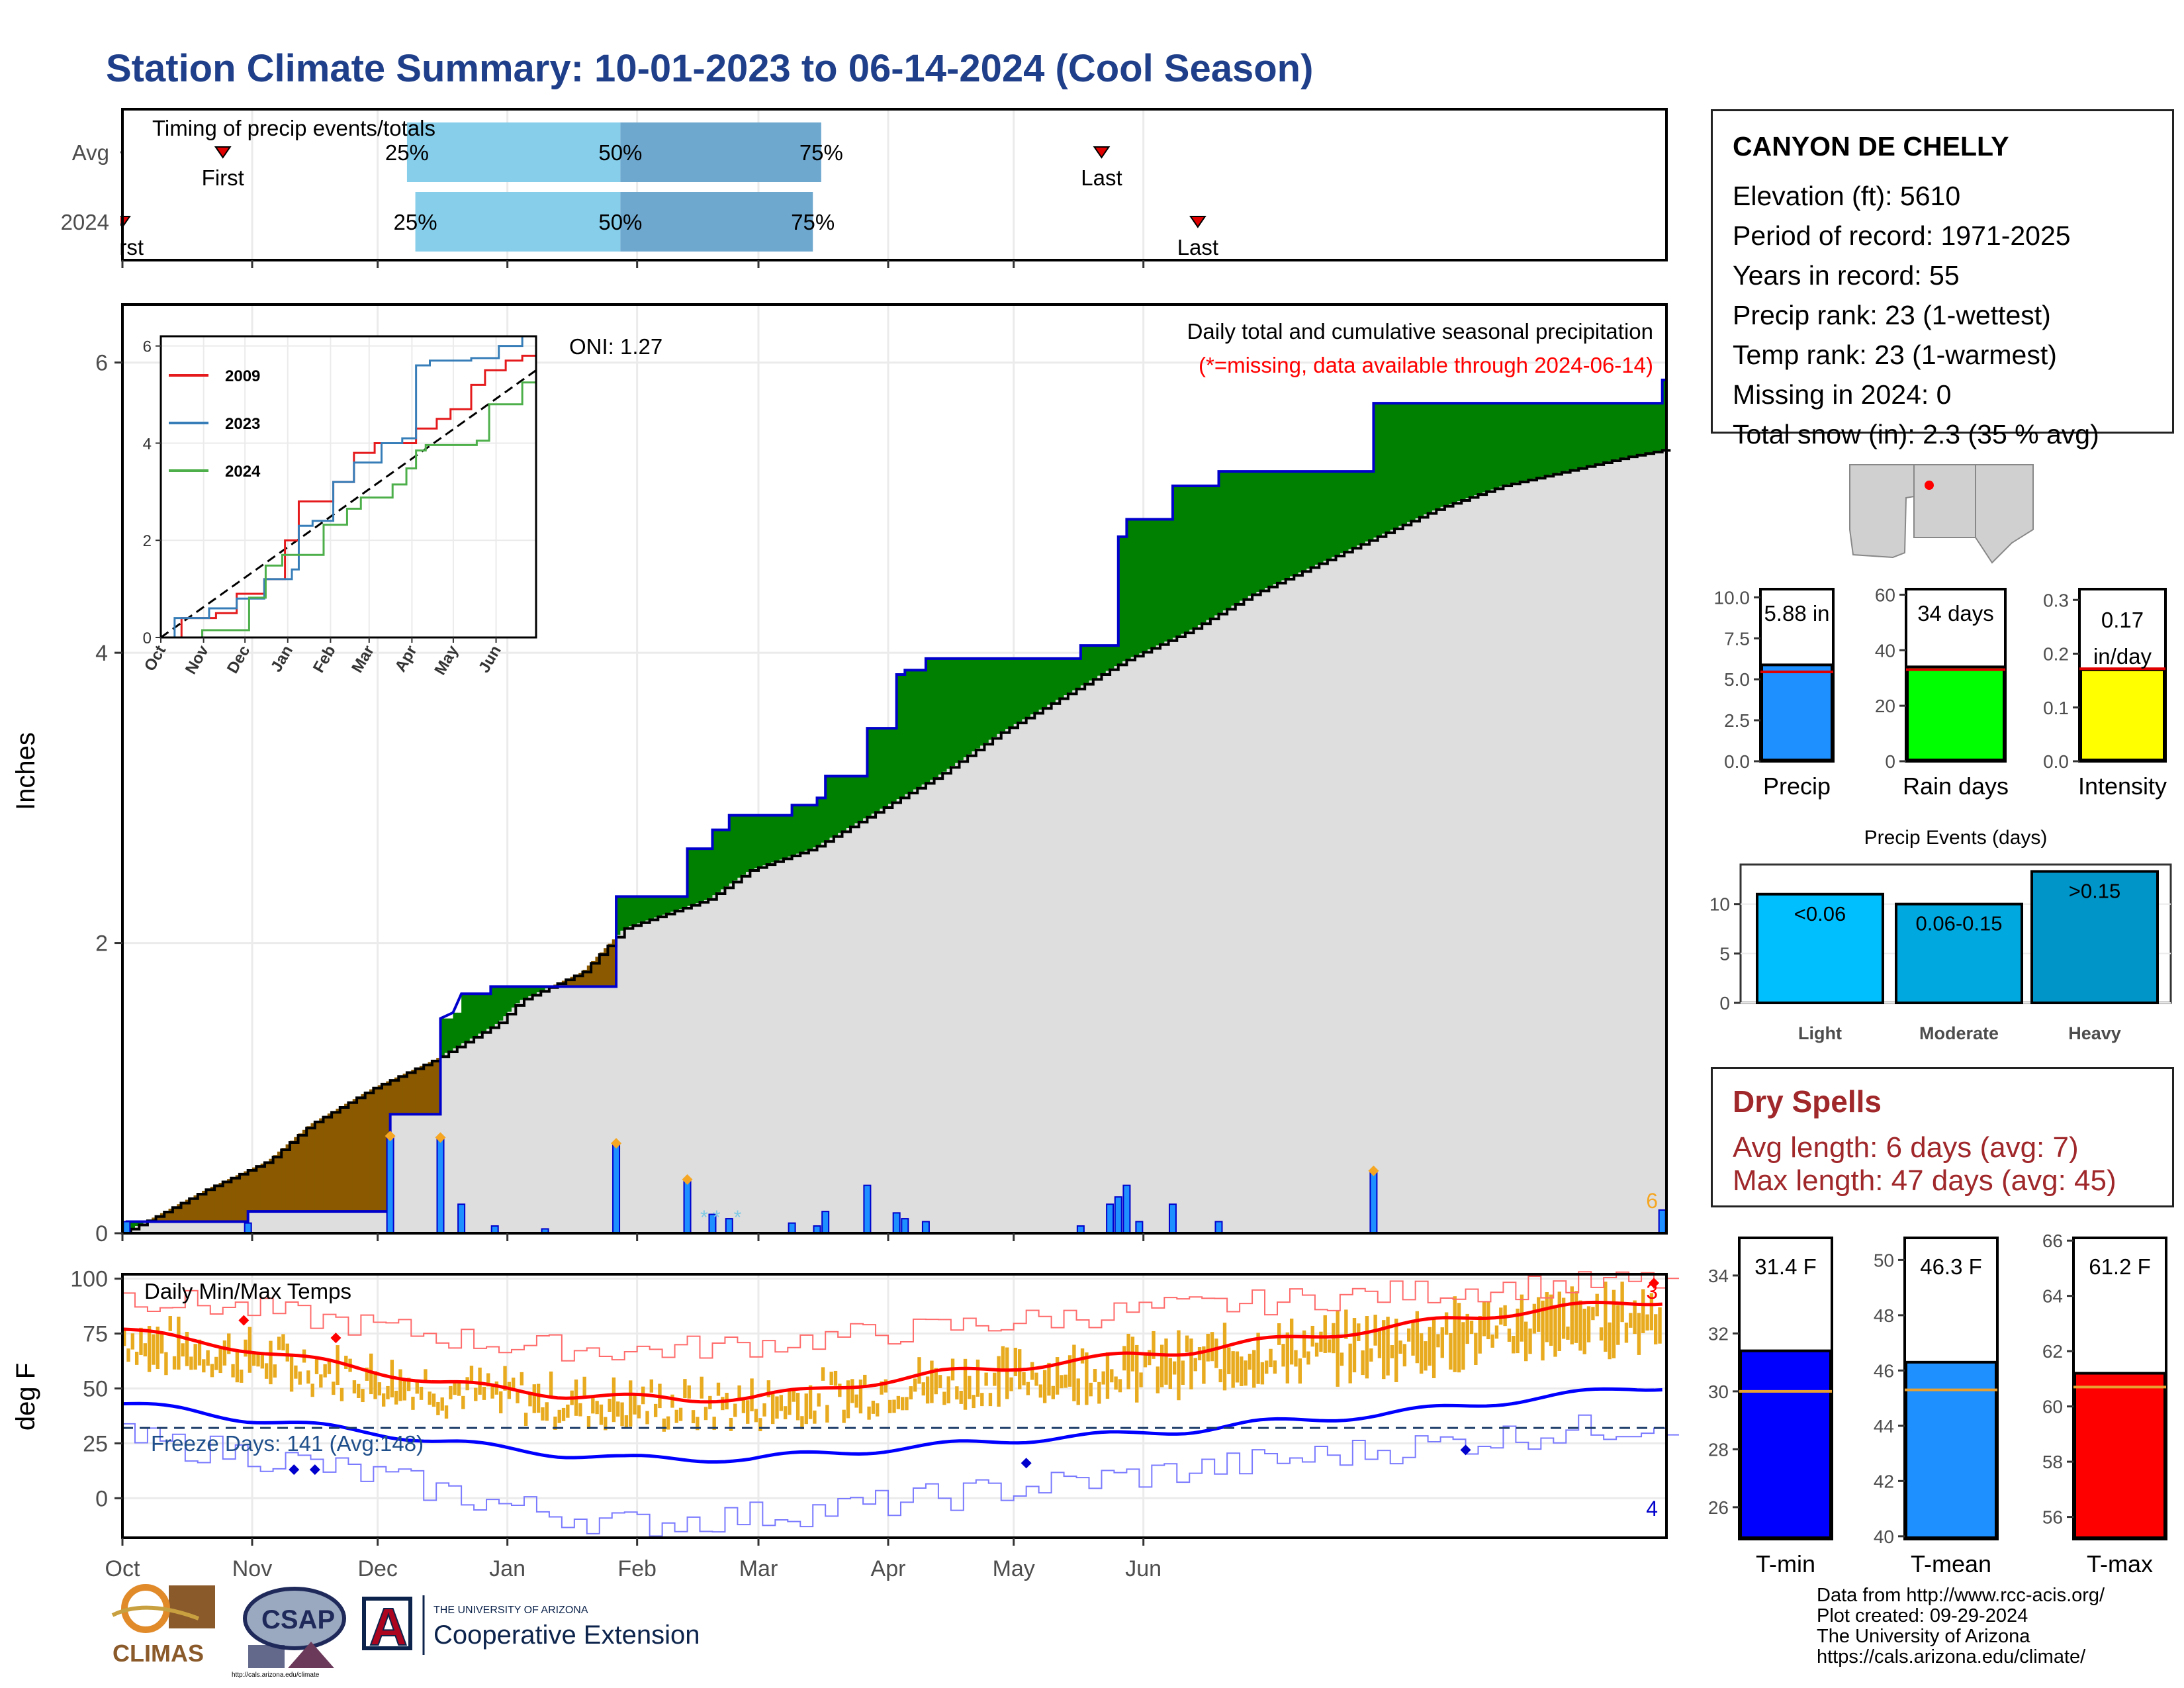 The width and height of the screenshot is (2184, 1688). What do you see at coordinates (89, 1279) in the screenshot?
I see `temps-y-tick-label: 100` at bounding box center [89, 1279].